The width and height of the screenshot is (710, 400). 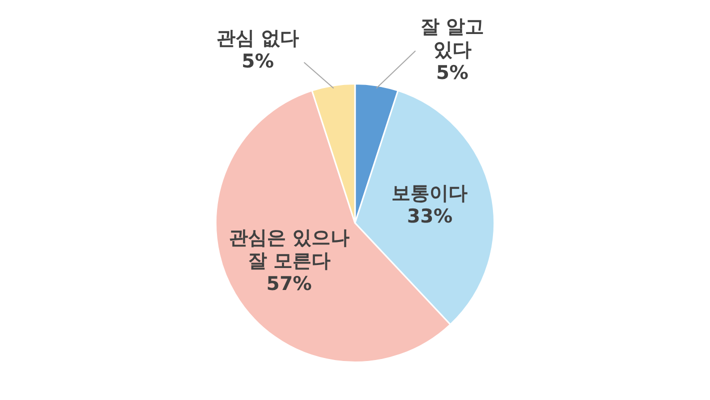 I want to click on slice-label: 잘 알고 있다, so click(x=452, y=38).